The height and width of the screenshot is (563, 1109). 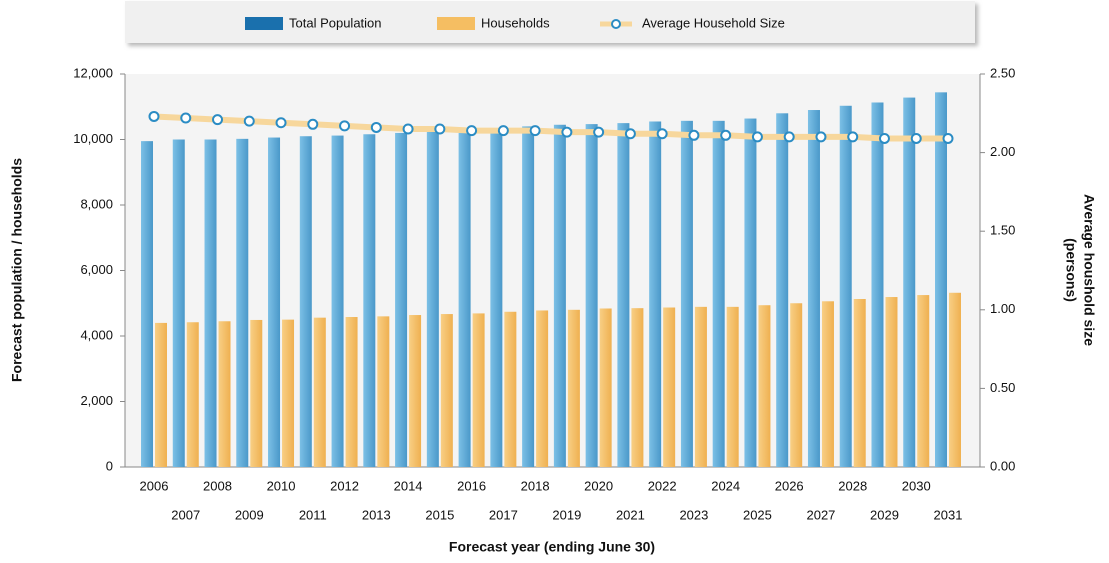 I want to click on y2-tick-label: 1.00, so click(x=1002, y=308).